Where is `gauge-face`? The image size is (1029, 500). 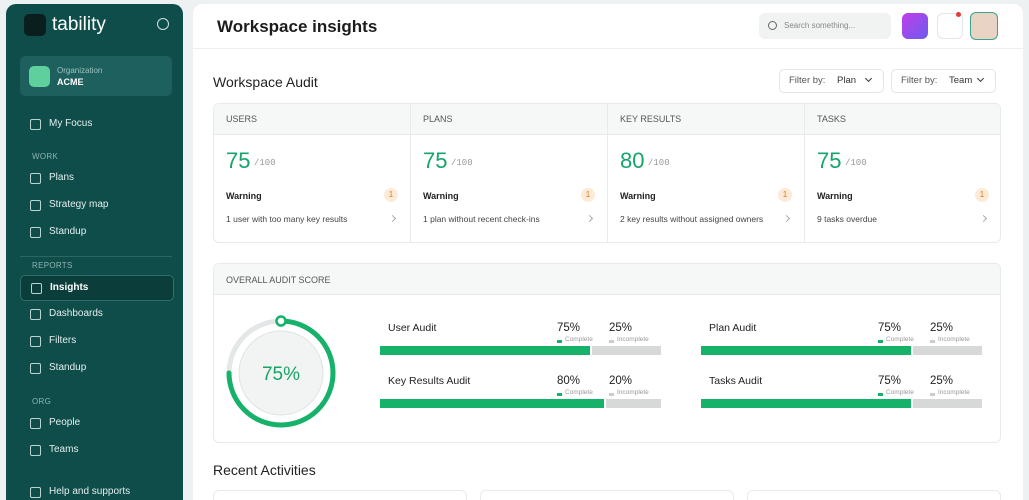
gauge-face is located at coordinates (281, 373).